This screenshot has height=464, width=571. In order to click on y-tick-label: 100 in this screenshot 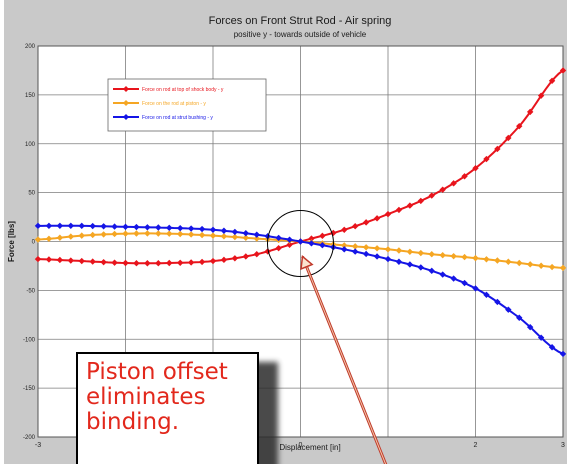, I will do `click(30, 145)`.